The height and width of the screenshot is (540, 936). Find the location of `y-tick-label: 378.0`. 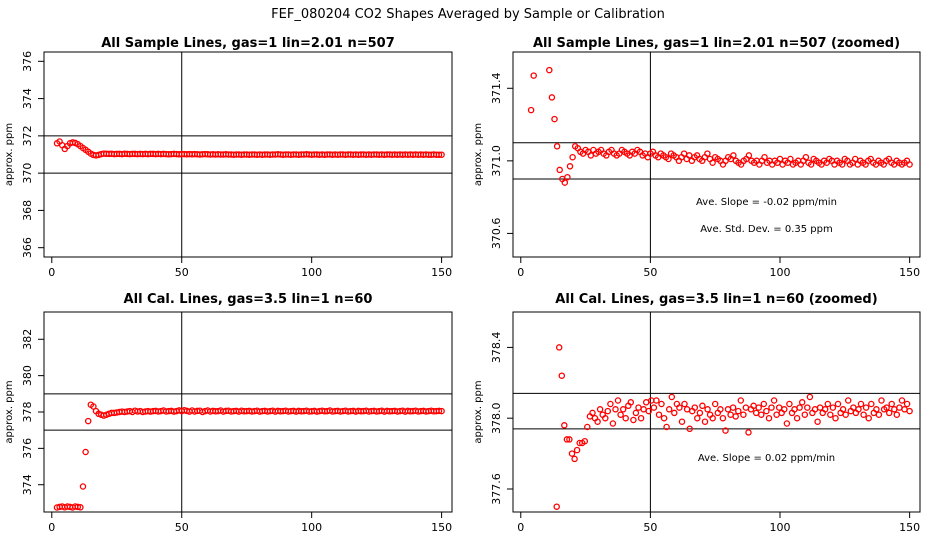

y-tick-label: 378.0 is located at coordinates (496, 418).